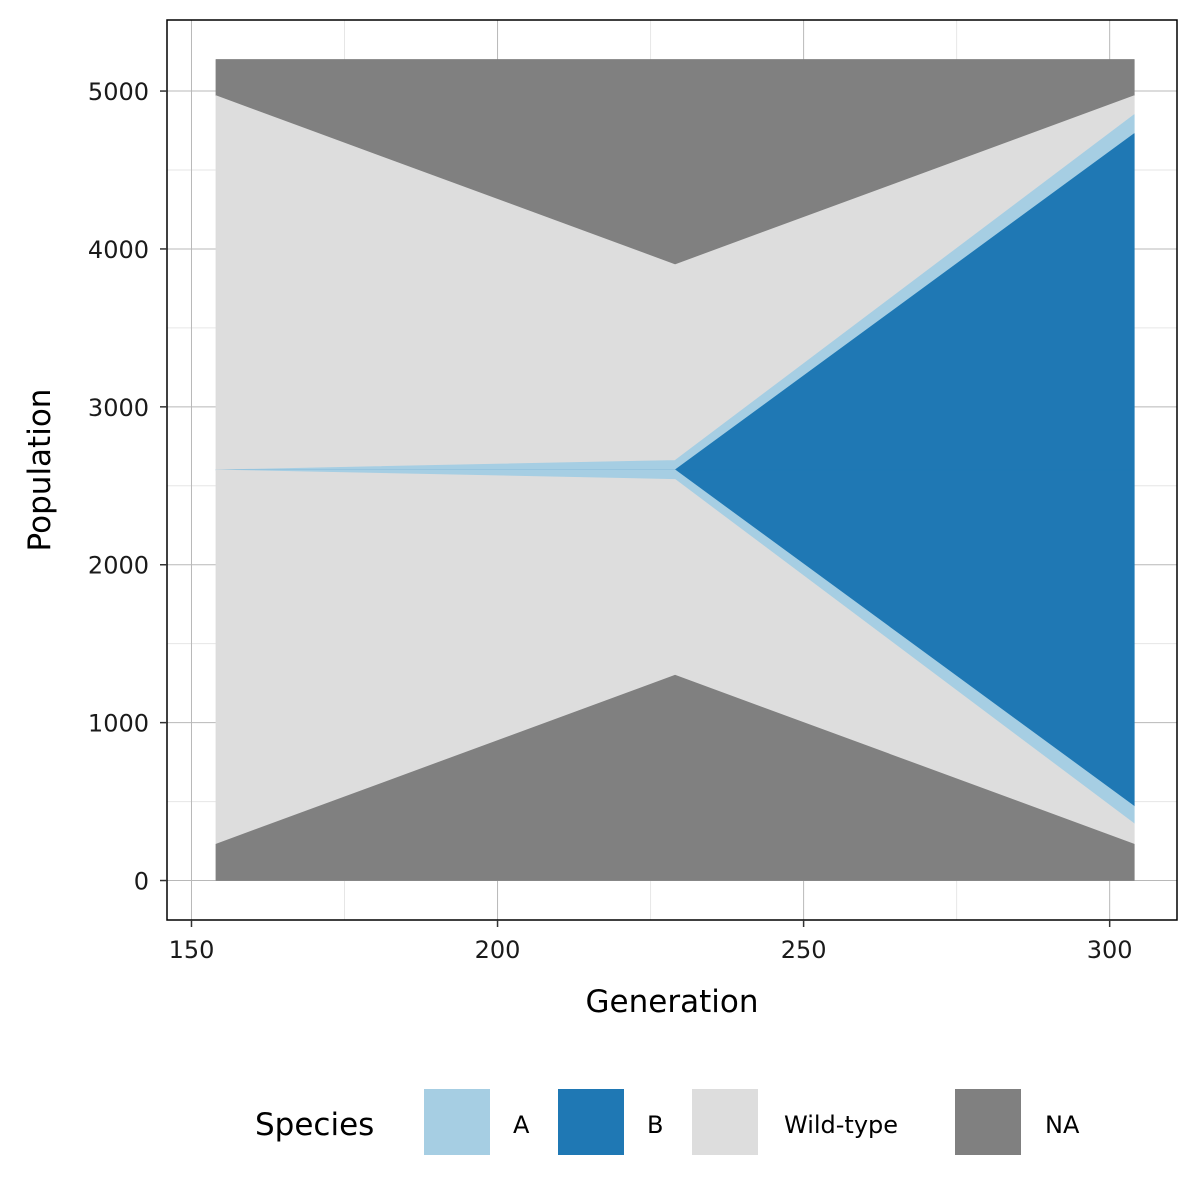  Describe the element at coordinates (118, 408) in the screenshot. I see `y-tick-label: 3000` at that location.